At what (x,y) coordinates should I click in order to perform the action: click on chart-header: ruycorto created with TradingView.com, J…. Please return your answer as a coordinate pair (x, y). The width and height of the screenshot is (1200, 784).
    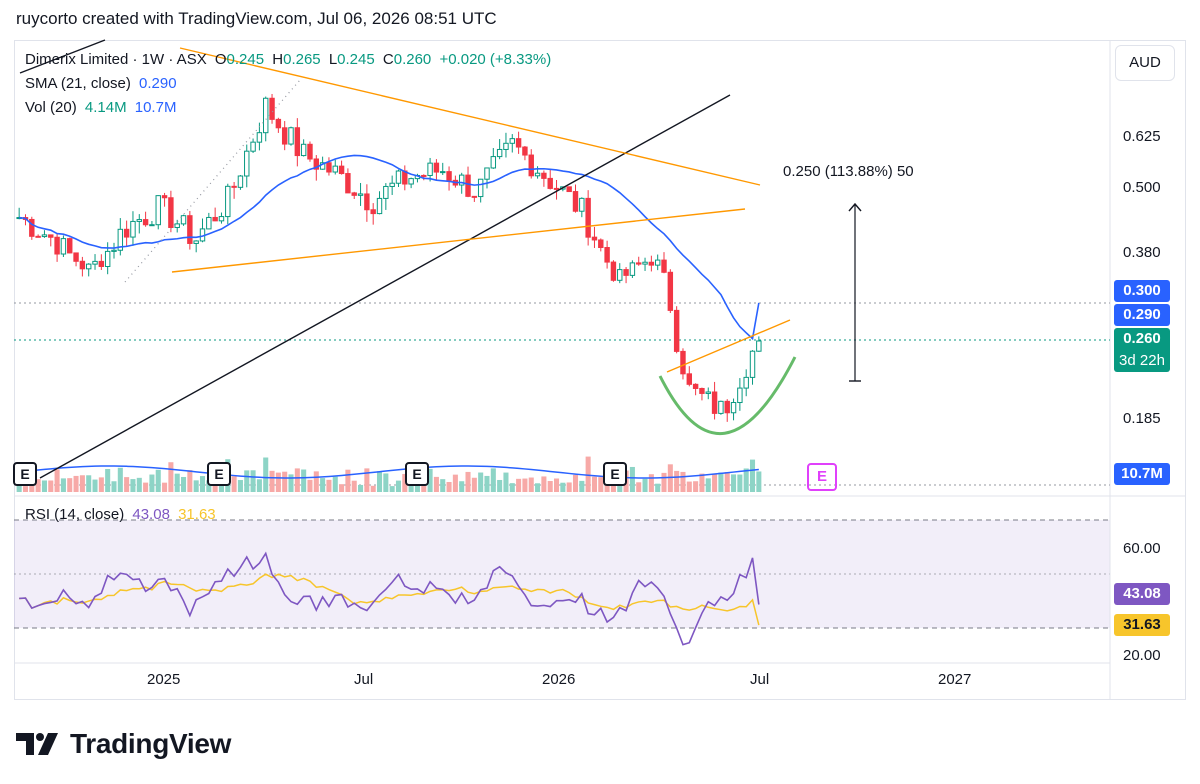
    Looking at the image, I should click on (256, 18).